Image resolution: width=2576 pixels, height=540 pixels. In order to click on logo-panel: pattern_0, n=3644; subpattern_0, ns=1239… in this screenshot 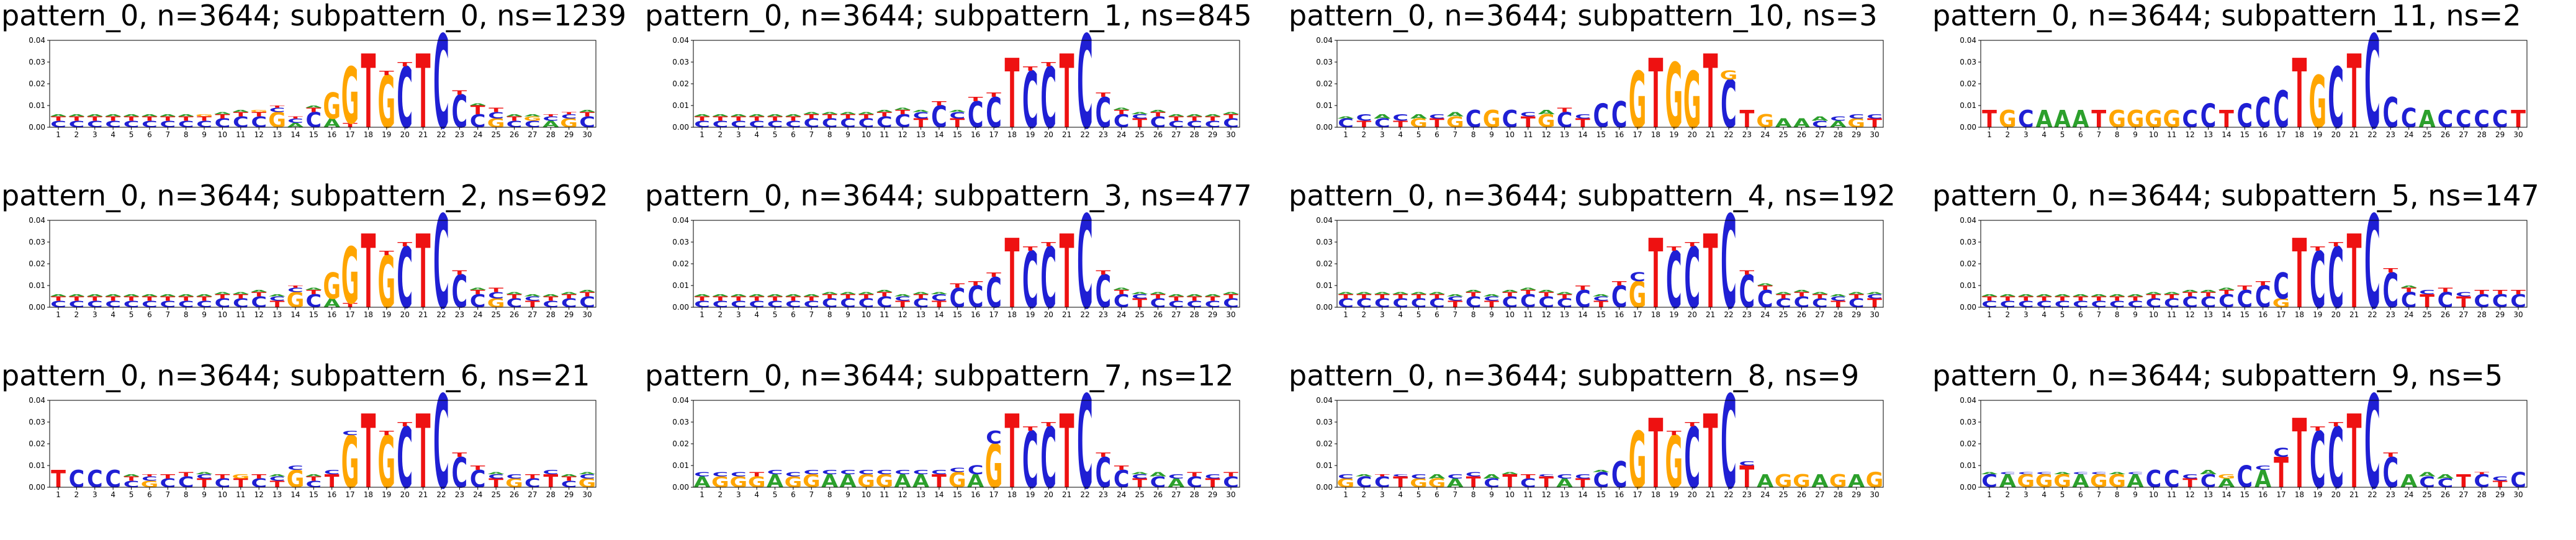, I will do `click(322, 90)`.